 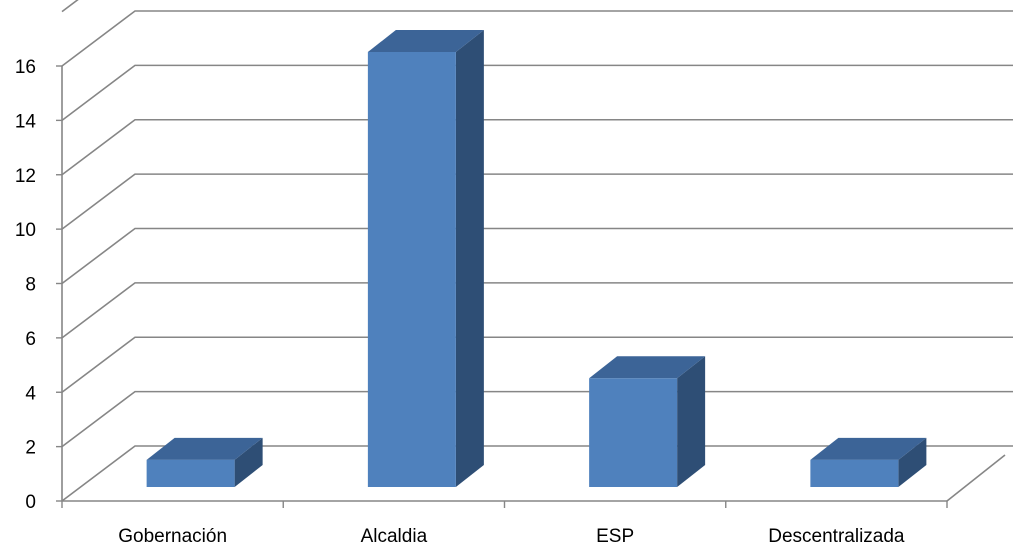 I want to click on bar-gobernación, so click(x=204, y=462).